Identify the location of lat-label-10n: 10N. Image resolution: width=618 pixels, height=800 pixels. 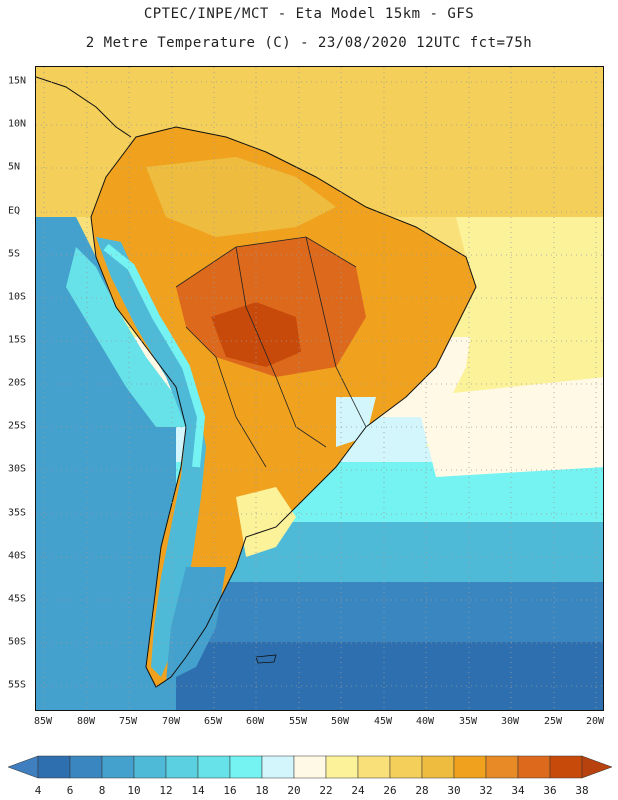
(17, 124).